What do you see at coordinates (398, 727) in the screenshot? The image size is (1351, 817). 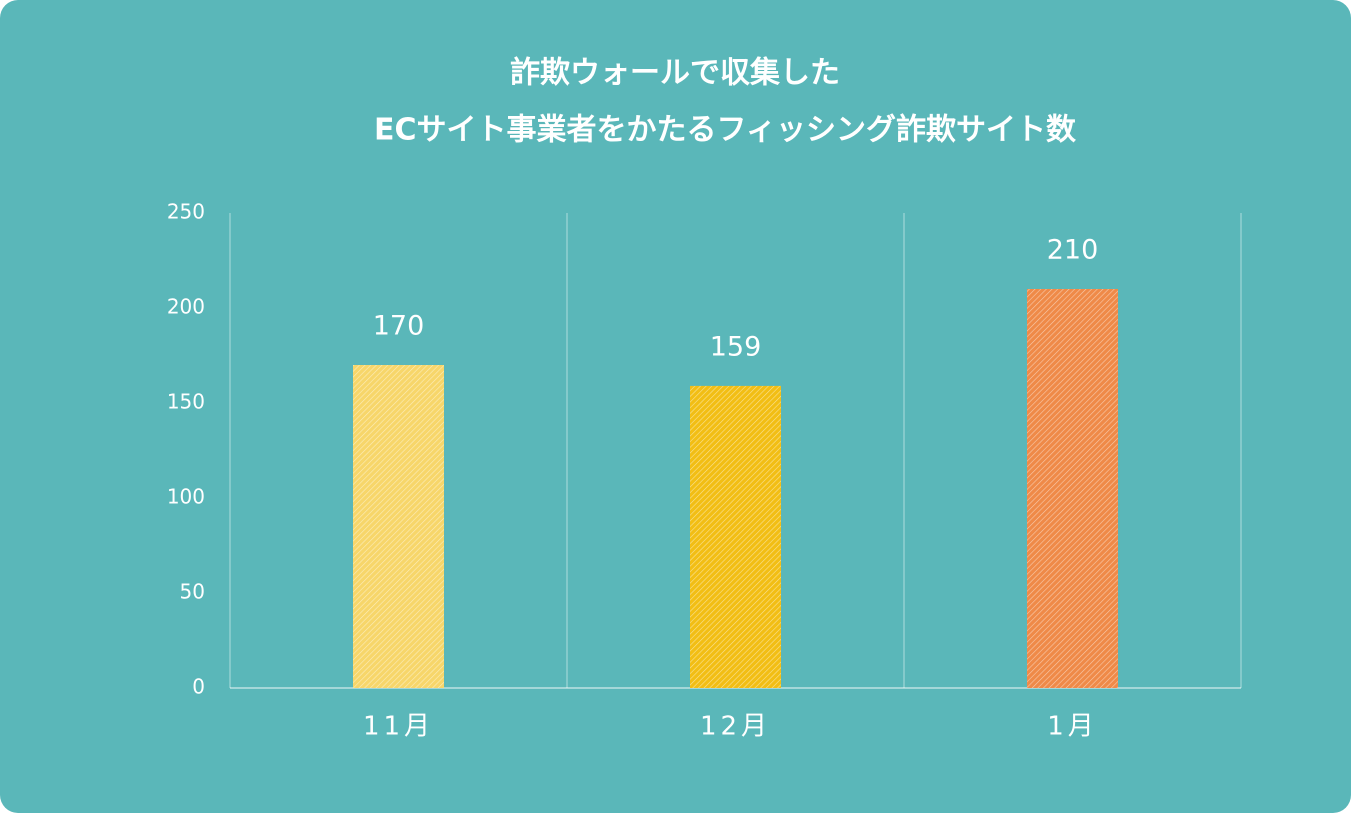 I see `x-tick-label: 11月` at bounding box center [398, 727].